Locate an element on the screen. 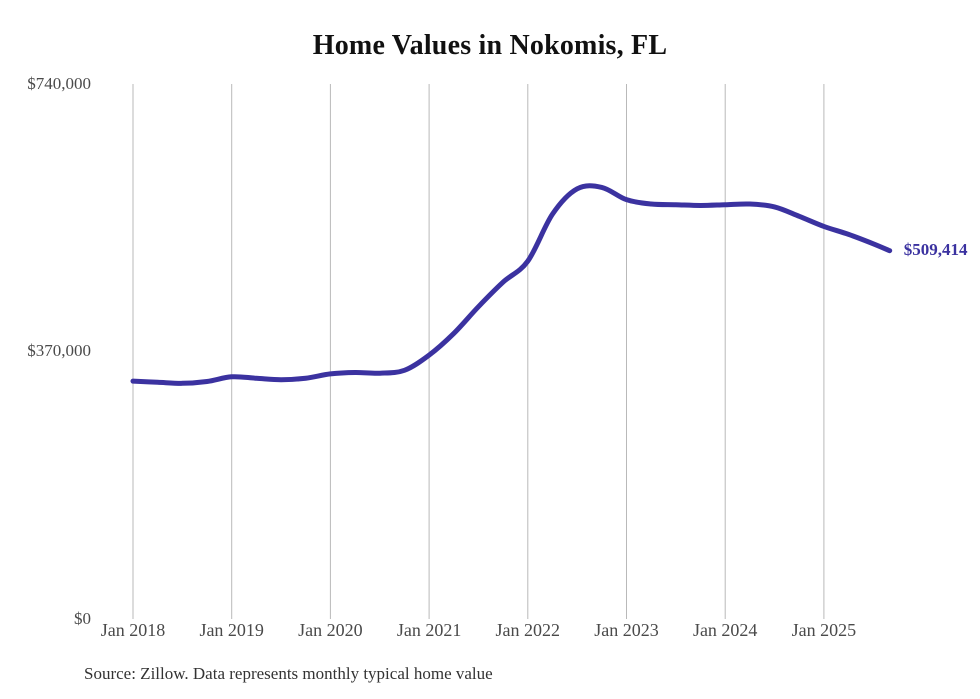 The height and width of the screenshot is (699, 980). y-axis-tick-label-740000: $740,000 is located at coordinates (59, 83).